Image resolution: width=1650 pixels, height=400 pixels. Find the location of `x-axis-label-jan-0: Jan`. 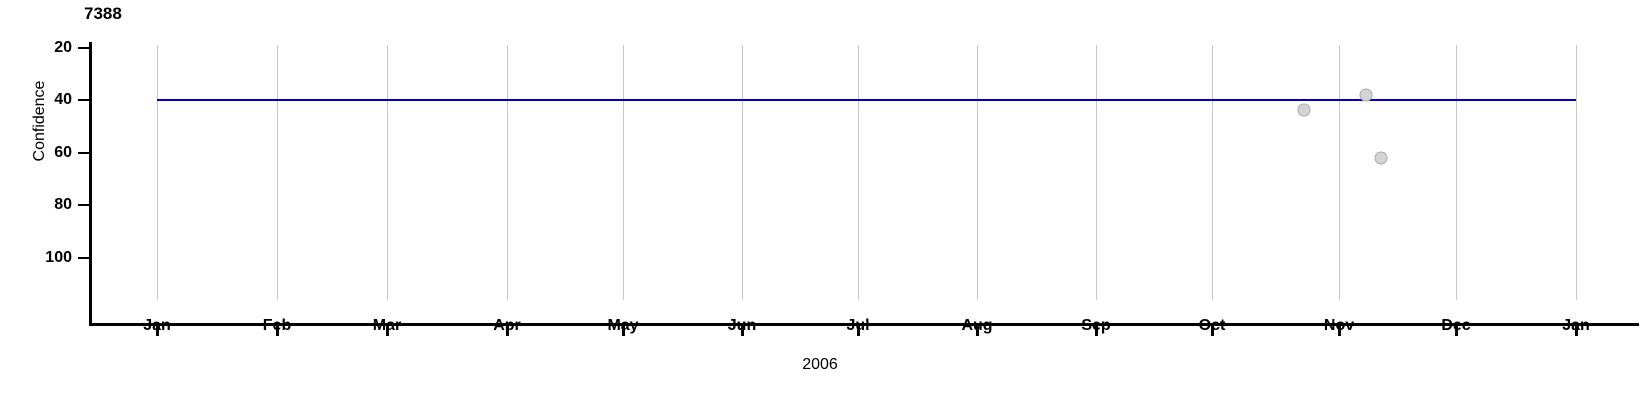

x-axis-label-jan-0: Jan is located at coordinates (157, 325).